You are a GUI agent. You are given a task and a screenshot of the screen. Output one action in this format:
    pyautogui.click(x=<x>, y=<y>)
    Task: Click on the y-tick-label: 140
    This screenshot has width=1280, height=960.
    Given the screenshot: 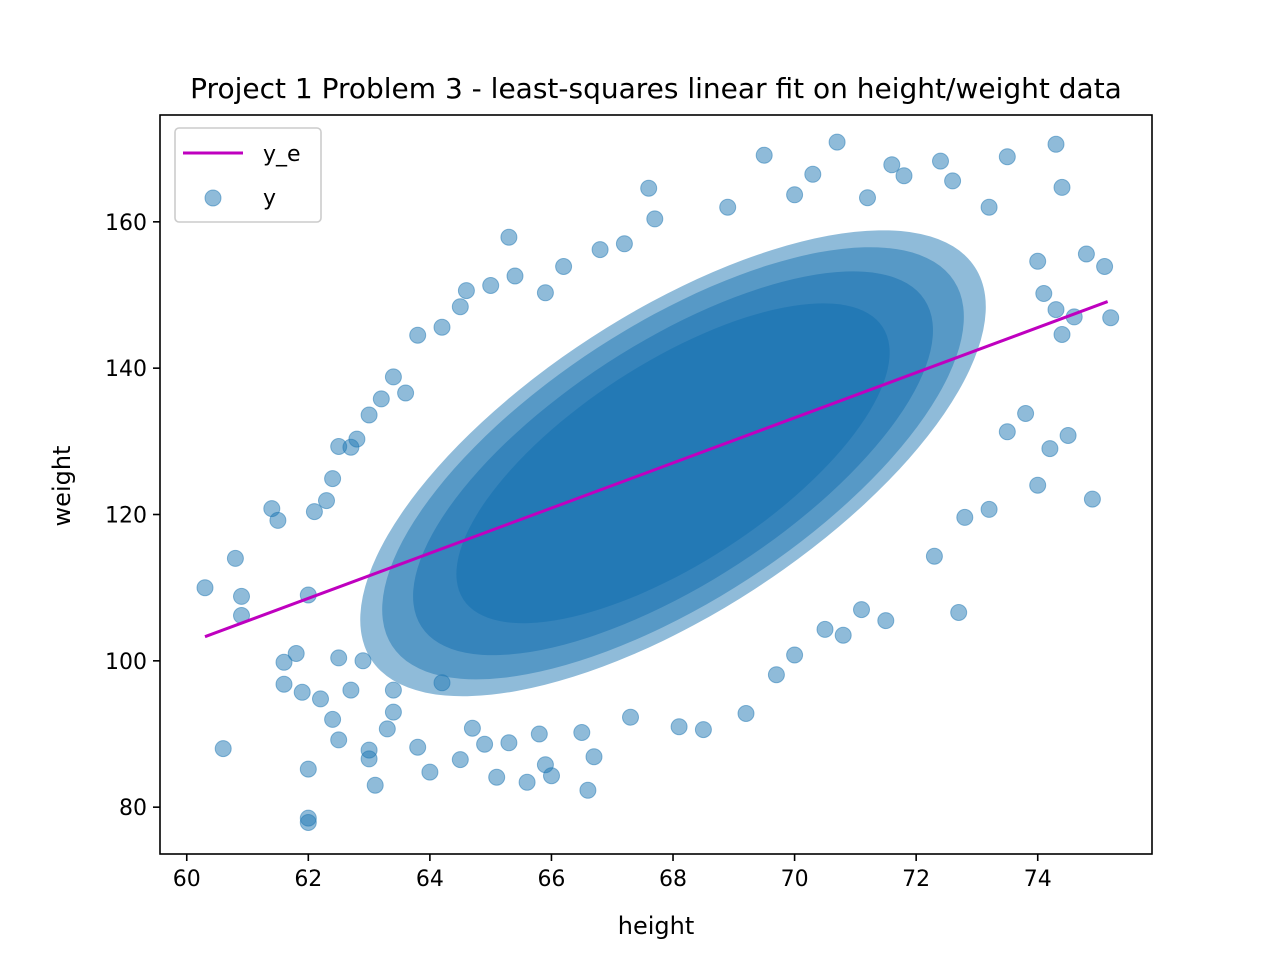 What is the action you would take?
    pyautogui.click(x=126, y=369)
    